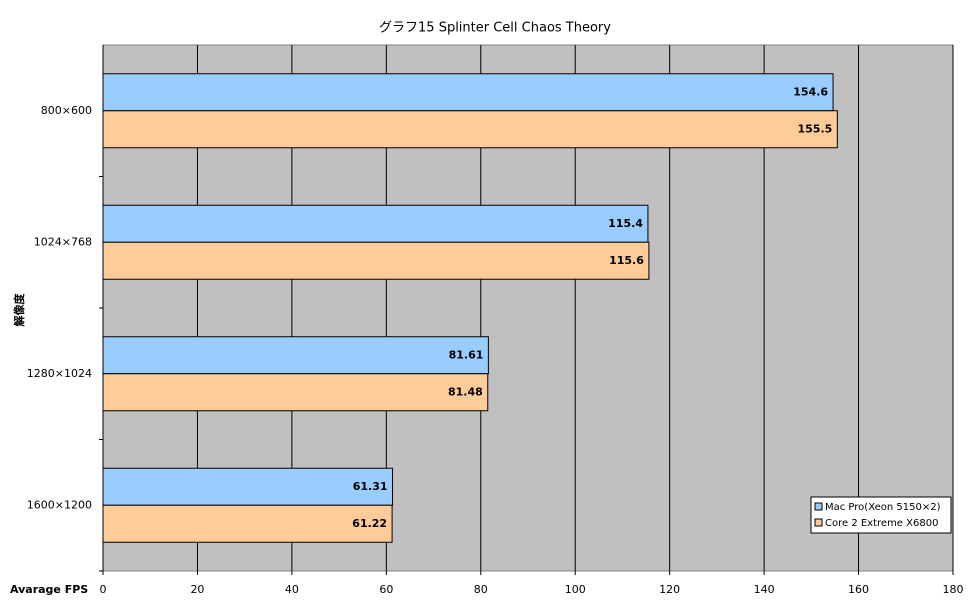 The height and width of the screenshot is (604, 970). What do you see at coordinates (66, 110) in the screenshot?
I see `y-tick-label: 800×600` at bounding box center [66, 110].